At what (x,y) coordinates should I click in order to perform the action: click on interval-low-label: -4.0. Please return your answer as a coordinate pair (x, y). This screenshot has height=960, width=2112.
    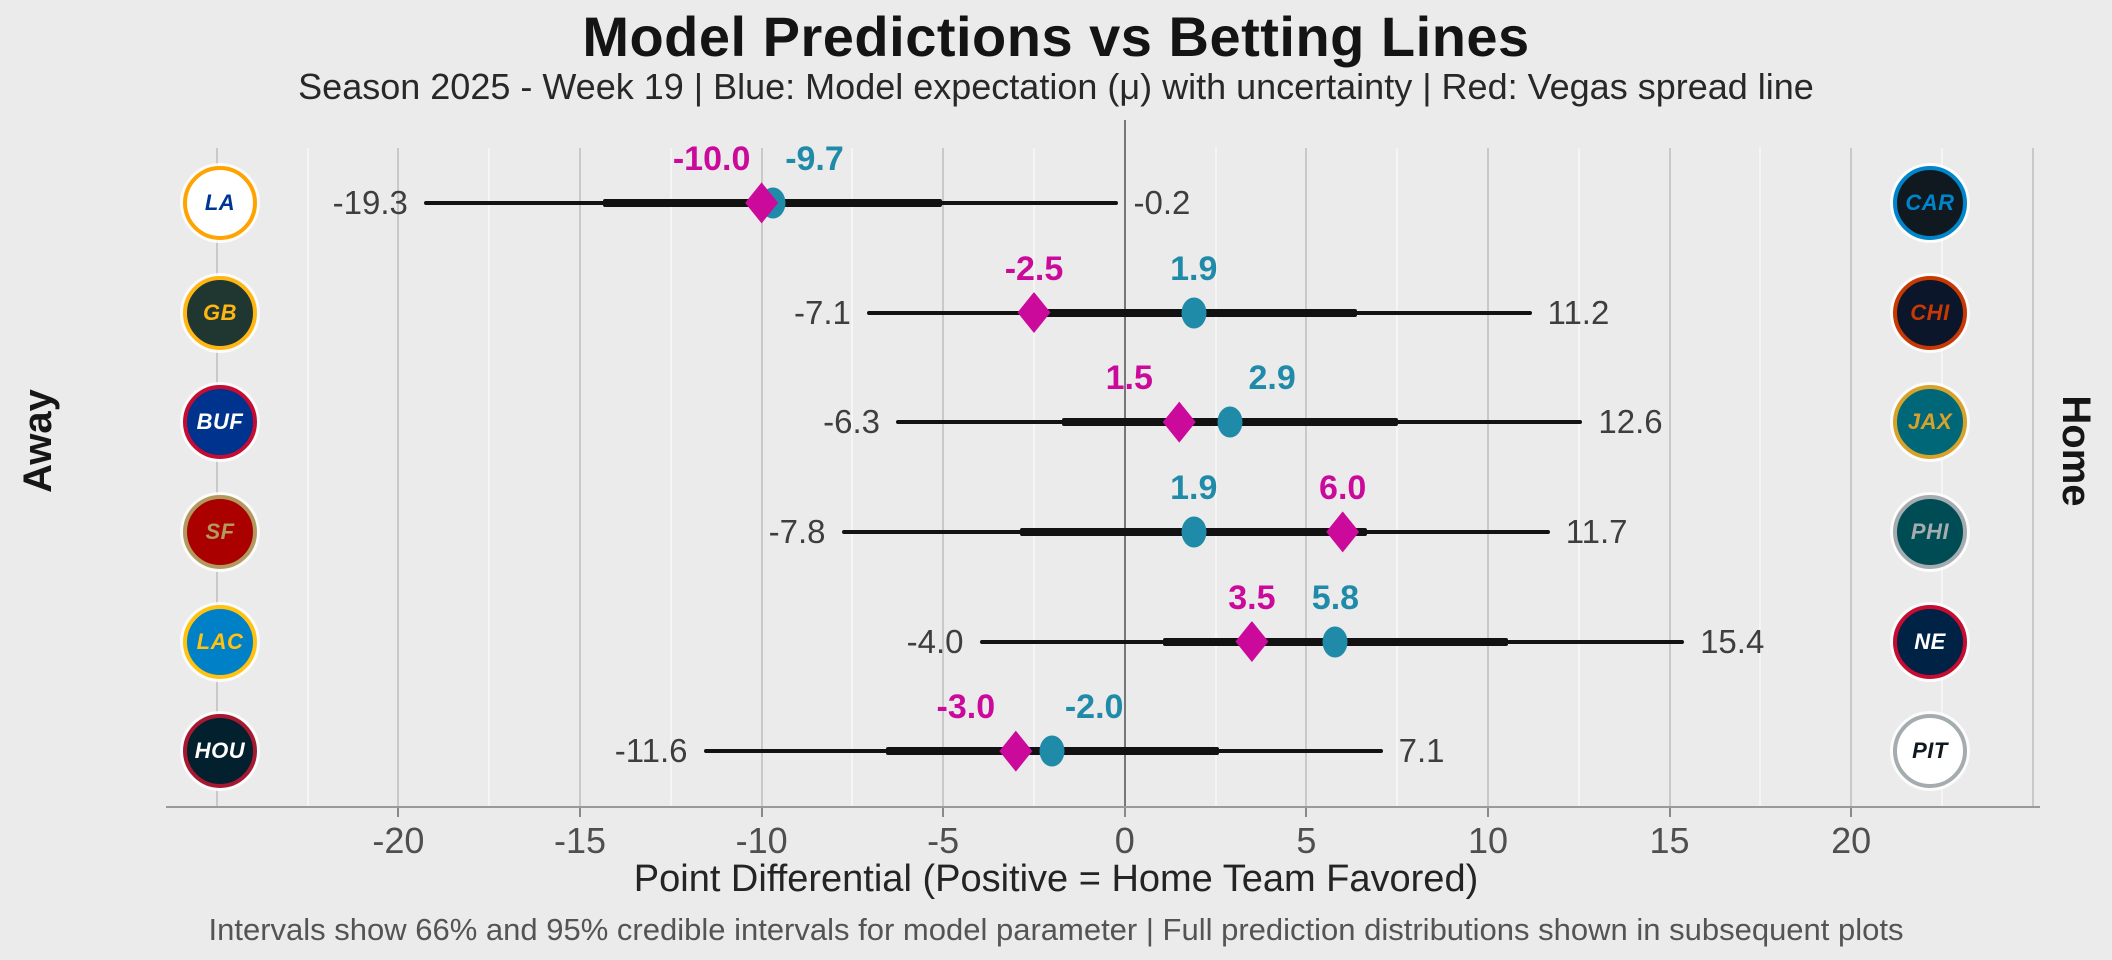
    Looking at the image, I should click on (935, 641).